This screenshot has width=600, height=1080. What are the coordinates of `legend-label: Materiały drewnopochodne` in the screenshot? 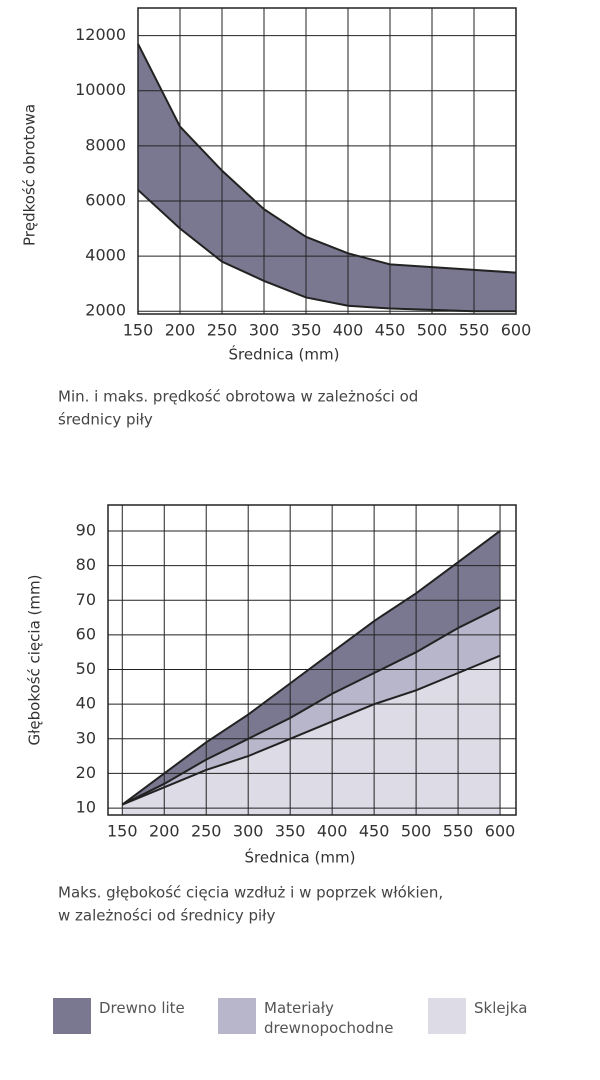 It's located at (329, 1018).